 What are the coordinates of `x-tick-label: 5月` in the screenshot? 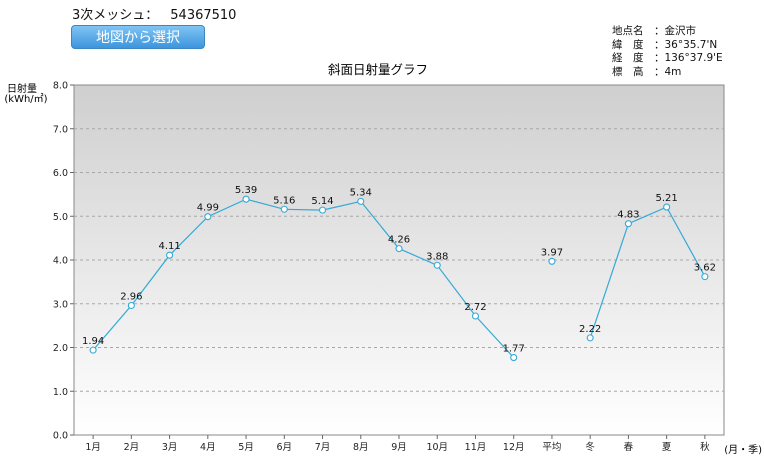 It's located at (246, 447).